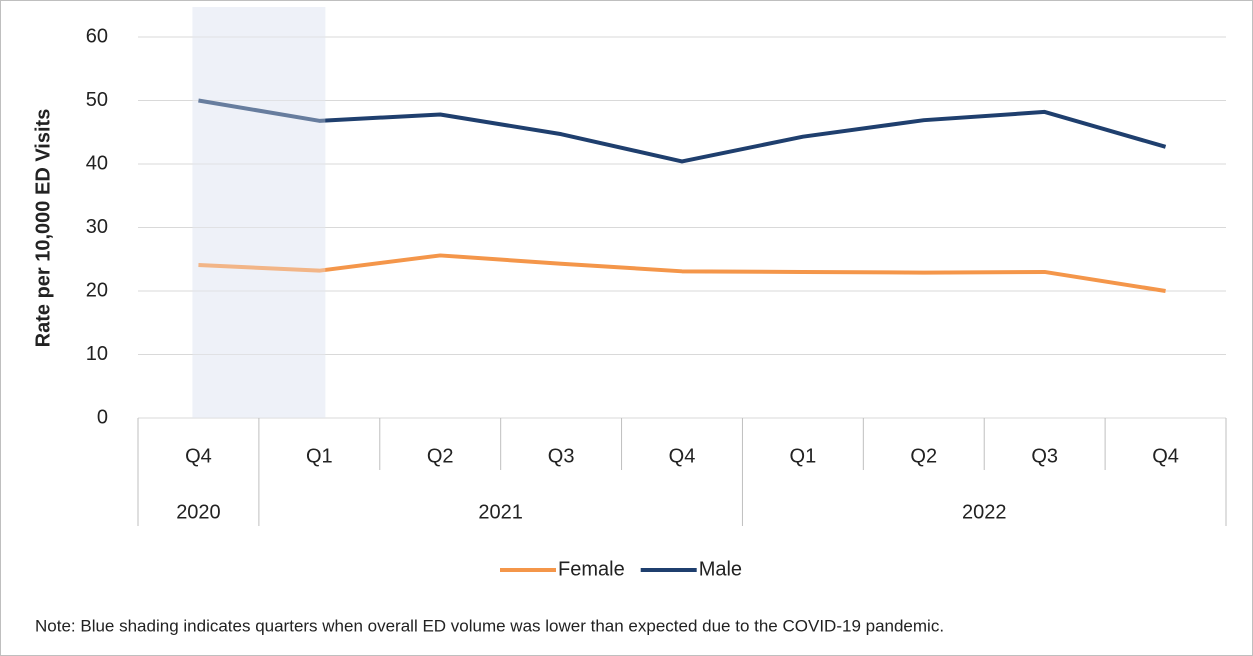  What do you see at coordinates (97, 227) in the screenshot?
I see `y-tick-label: 30` at bounding box center [97, 227].